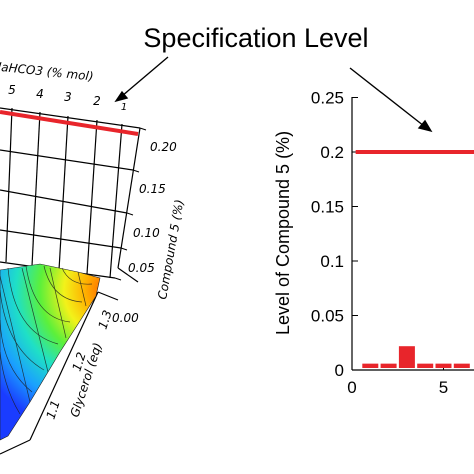 The height and width of the screenshot is (474, 474). What do you see at coordinates (46, 340) in the screenshot?
I see `surface-contours` at bounding box center [46, 340].